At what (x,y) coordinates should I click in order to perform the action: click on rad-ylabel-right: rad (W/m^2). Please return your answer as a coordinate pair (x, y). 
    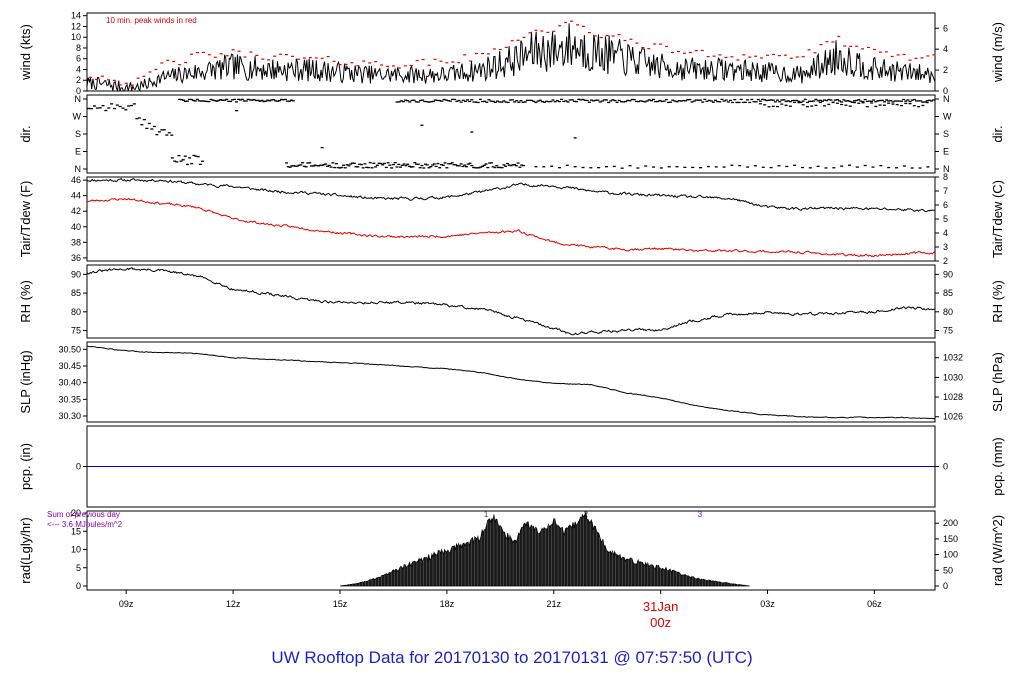
    Looking at the image, I should click on (997, 550).